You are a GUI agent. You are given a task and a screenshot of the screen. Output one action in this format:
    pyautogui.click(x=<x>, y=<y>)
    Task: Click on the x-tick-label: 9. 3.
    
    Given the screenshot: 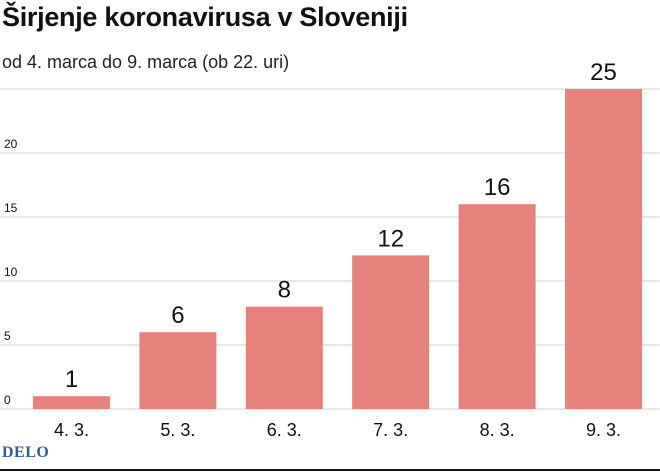 What is the action you would take?
    pyautogui.click(x=603, y=430)
    